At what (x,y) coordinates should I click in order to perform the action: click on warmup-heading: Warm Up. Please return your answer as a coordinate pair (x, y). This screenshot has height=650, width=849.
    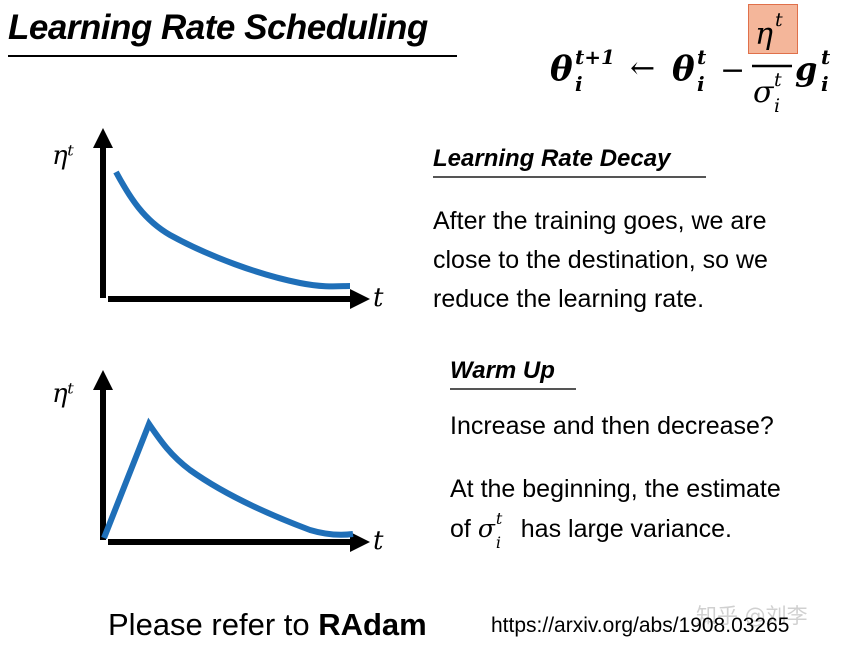
    Looking at the image, I should click on (502, 370).